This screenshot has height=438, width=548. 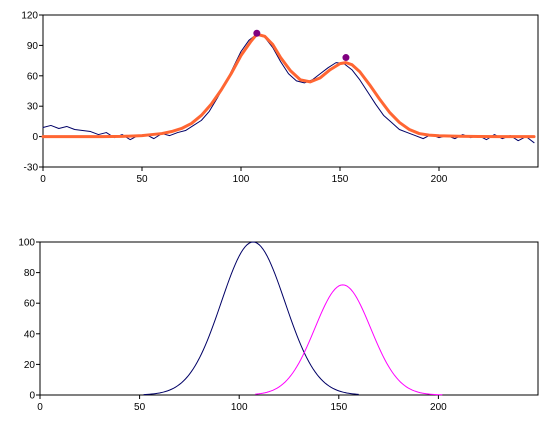 I want to click on bottom-y-tick-label: 40, so click(x=30, y=334).